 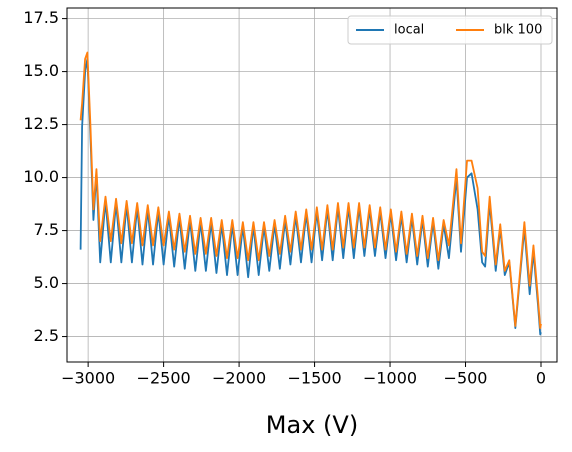 What do you see at coordinates (46, 229) in the screenshot?
I see `y-tick-label: 7.5` at bounding box center [46, 229].